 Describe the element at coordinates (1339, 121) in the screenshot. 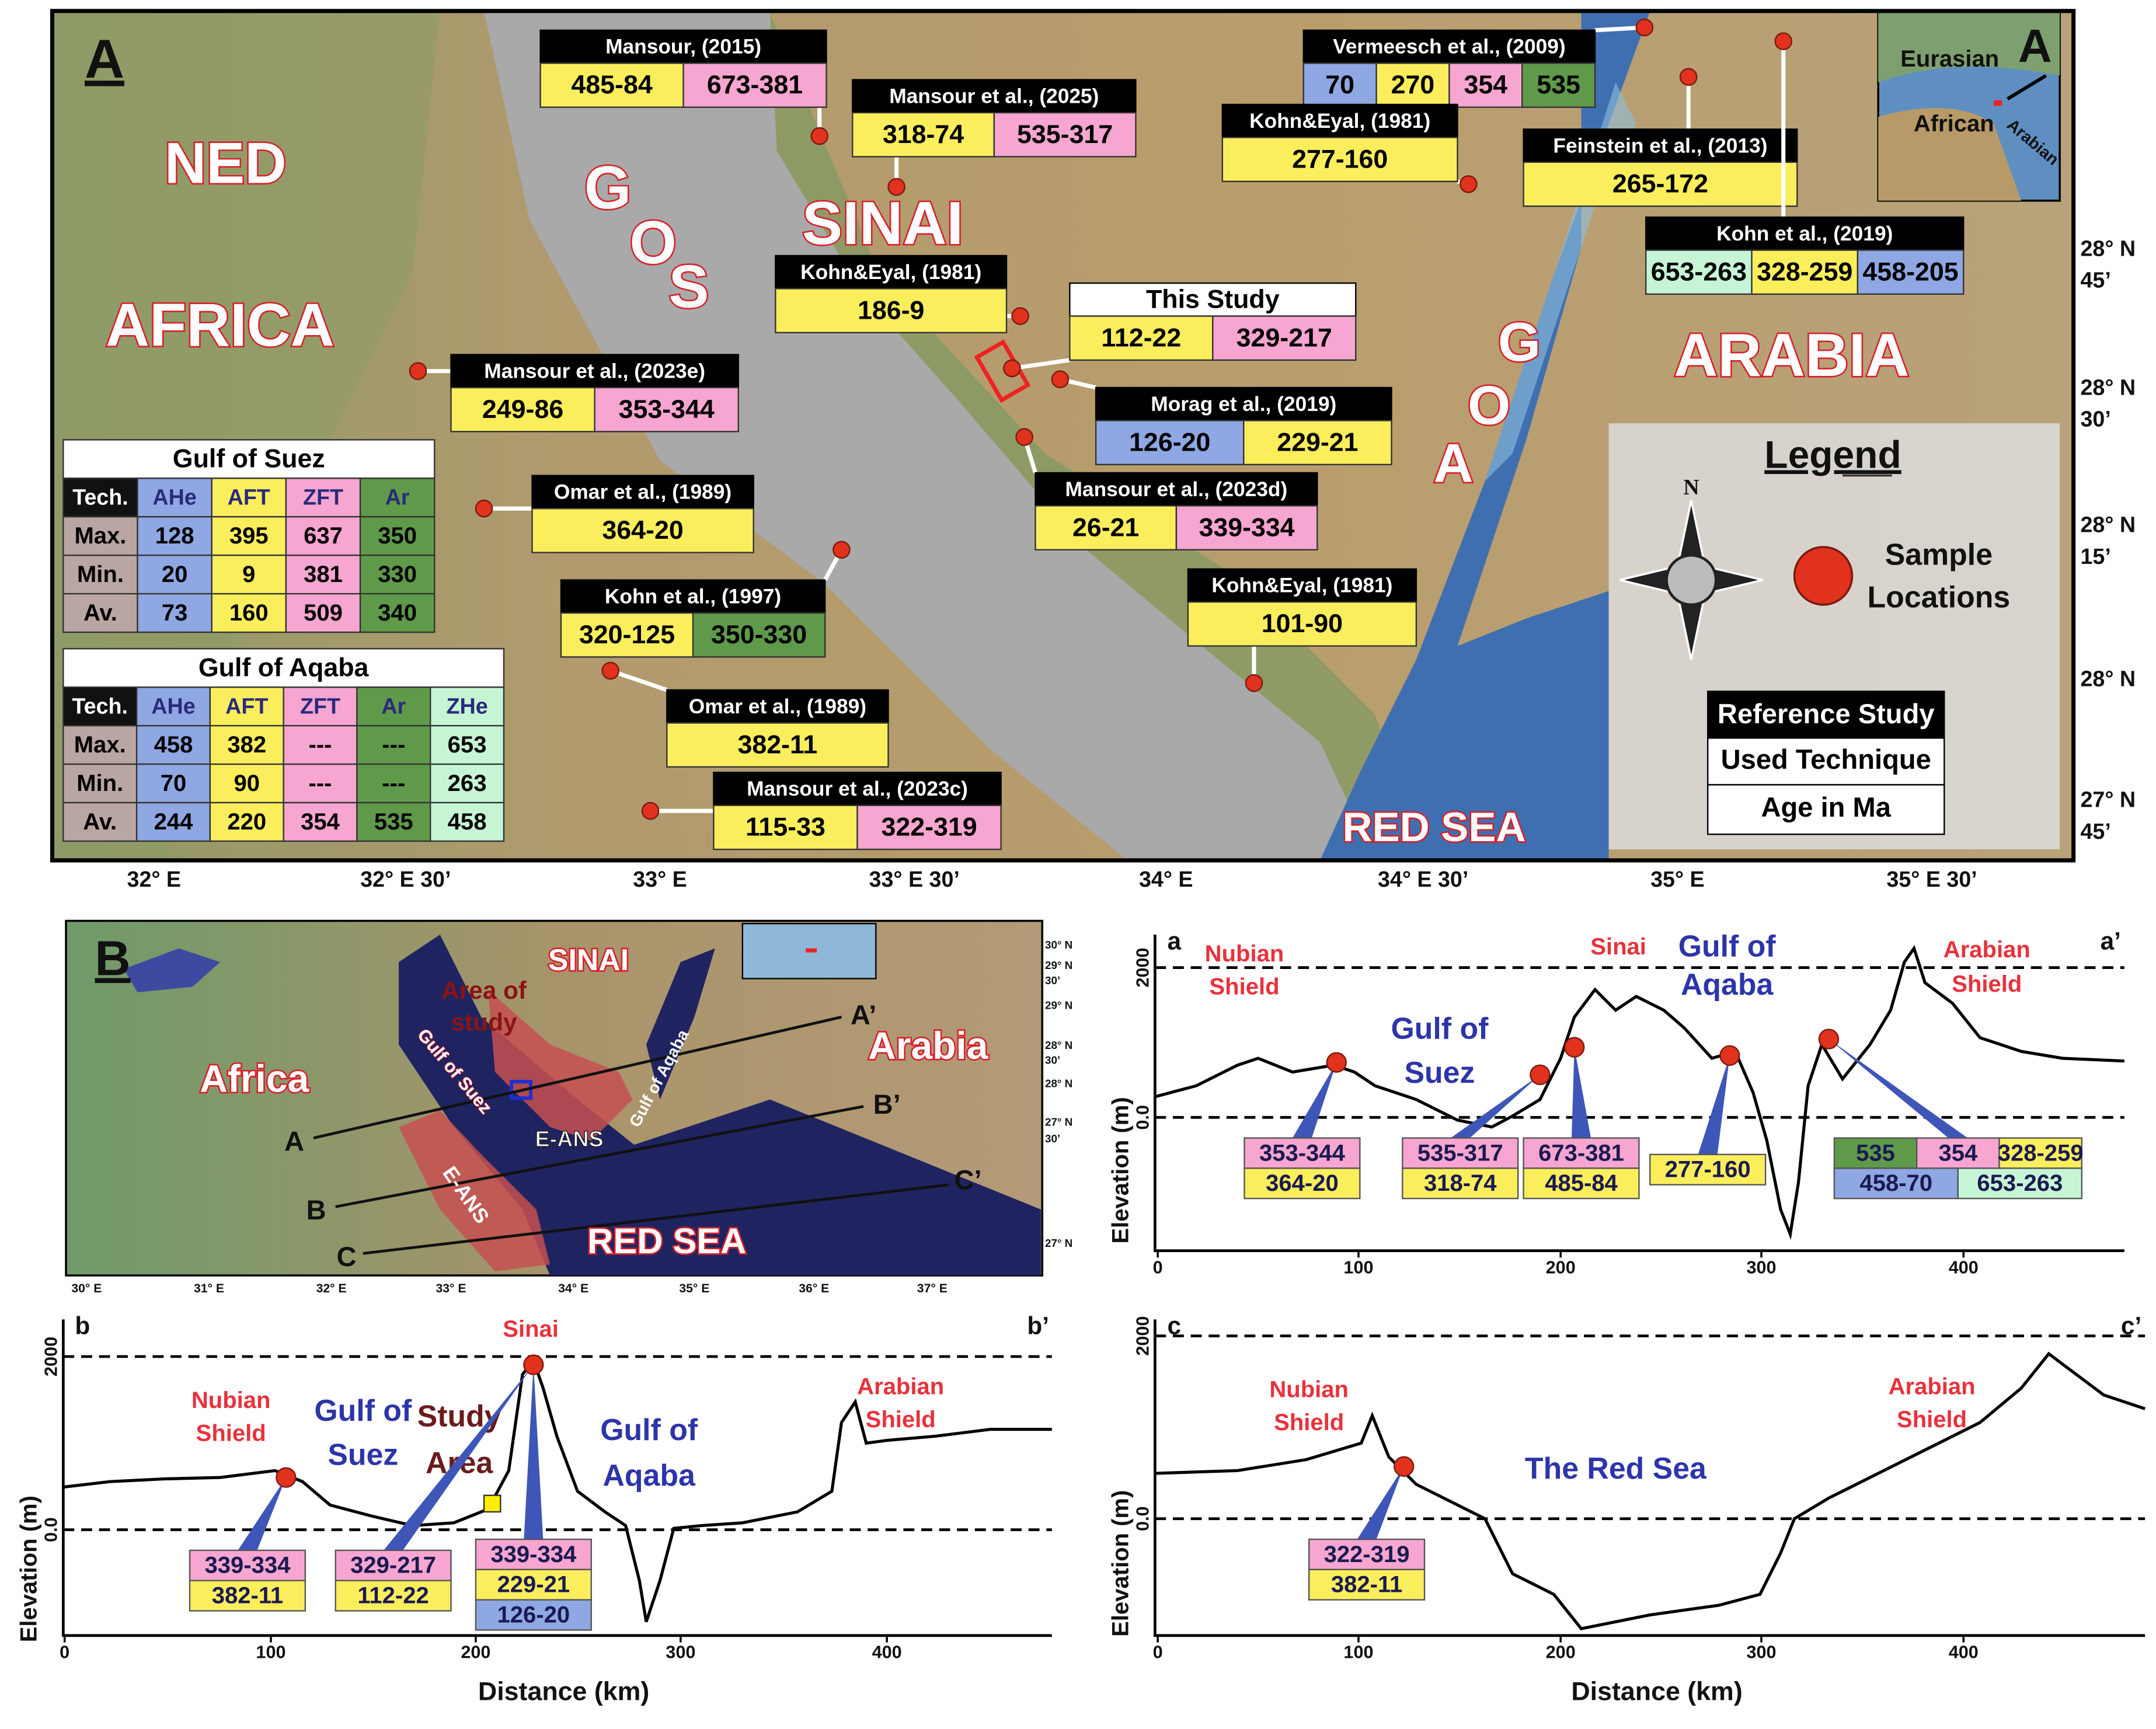

I see `reference: Kohn&Eyal, (1981)` at that location.